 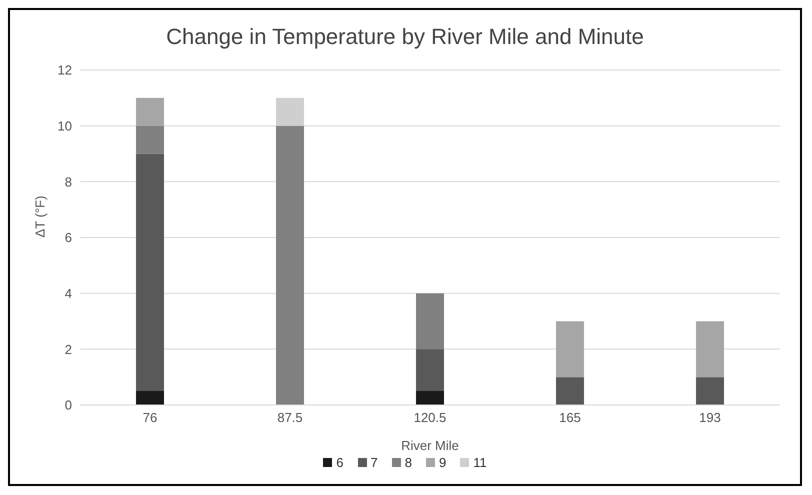 What do you see at coordinates (65, 70) in the screenshot?
I see `y-tick-label: 12` at bounding box center [65, 70].